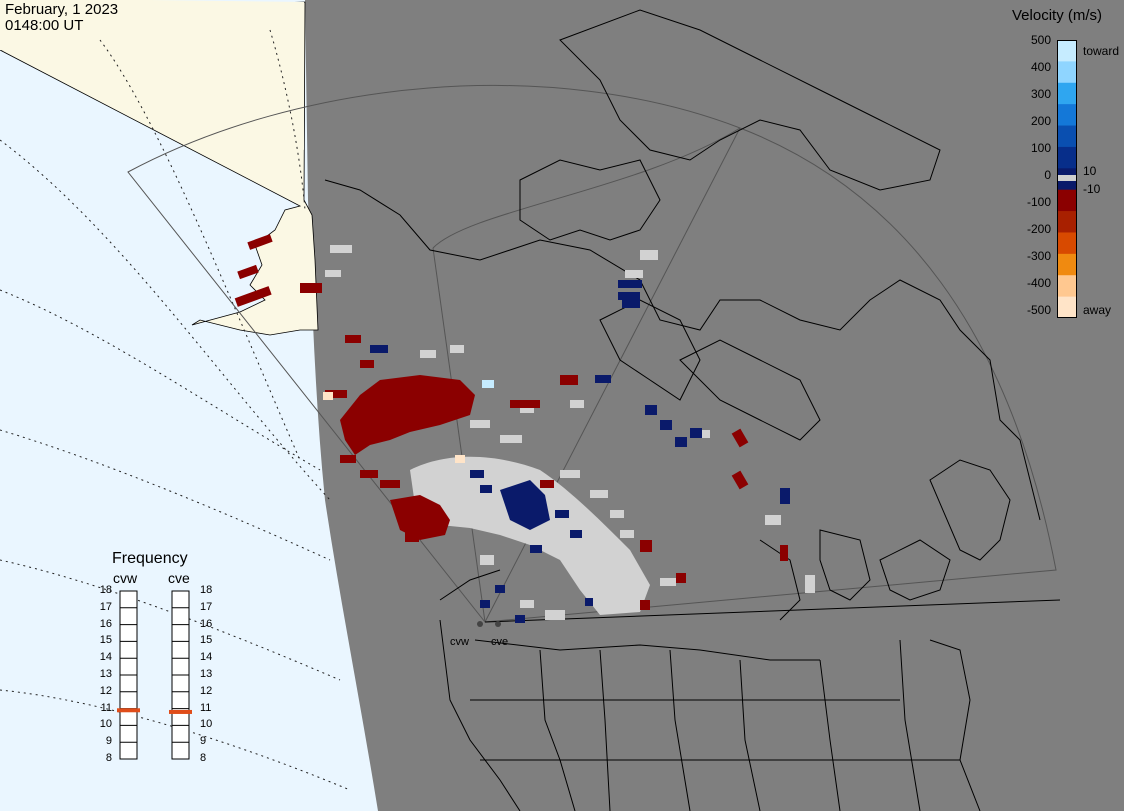 The width and height of the screenshot is (1124, 811). I want to click on radar-cve-label: cve, so click(179, 578).